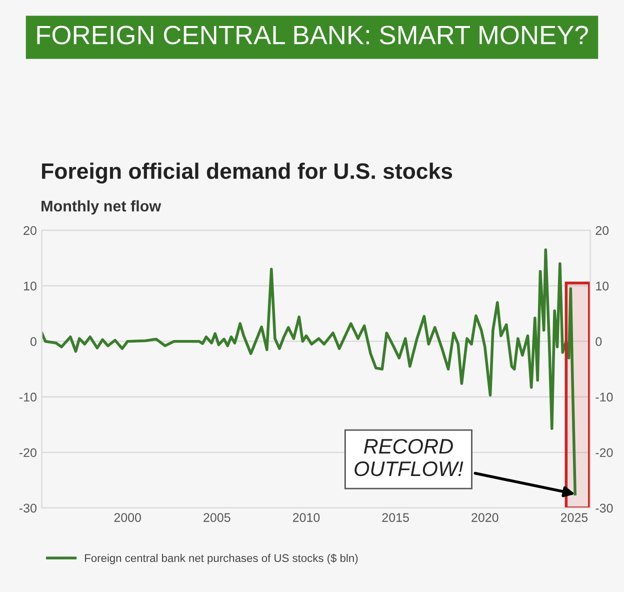 Image resolution: width=624 pixels, height=592 pixels. I want to click on x-tick-label: 2020, so click(485, 517).